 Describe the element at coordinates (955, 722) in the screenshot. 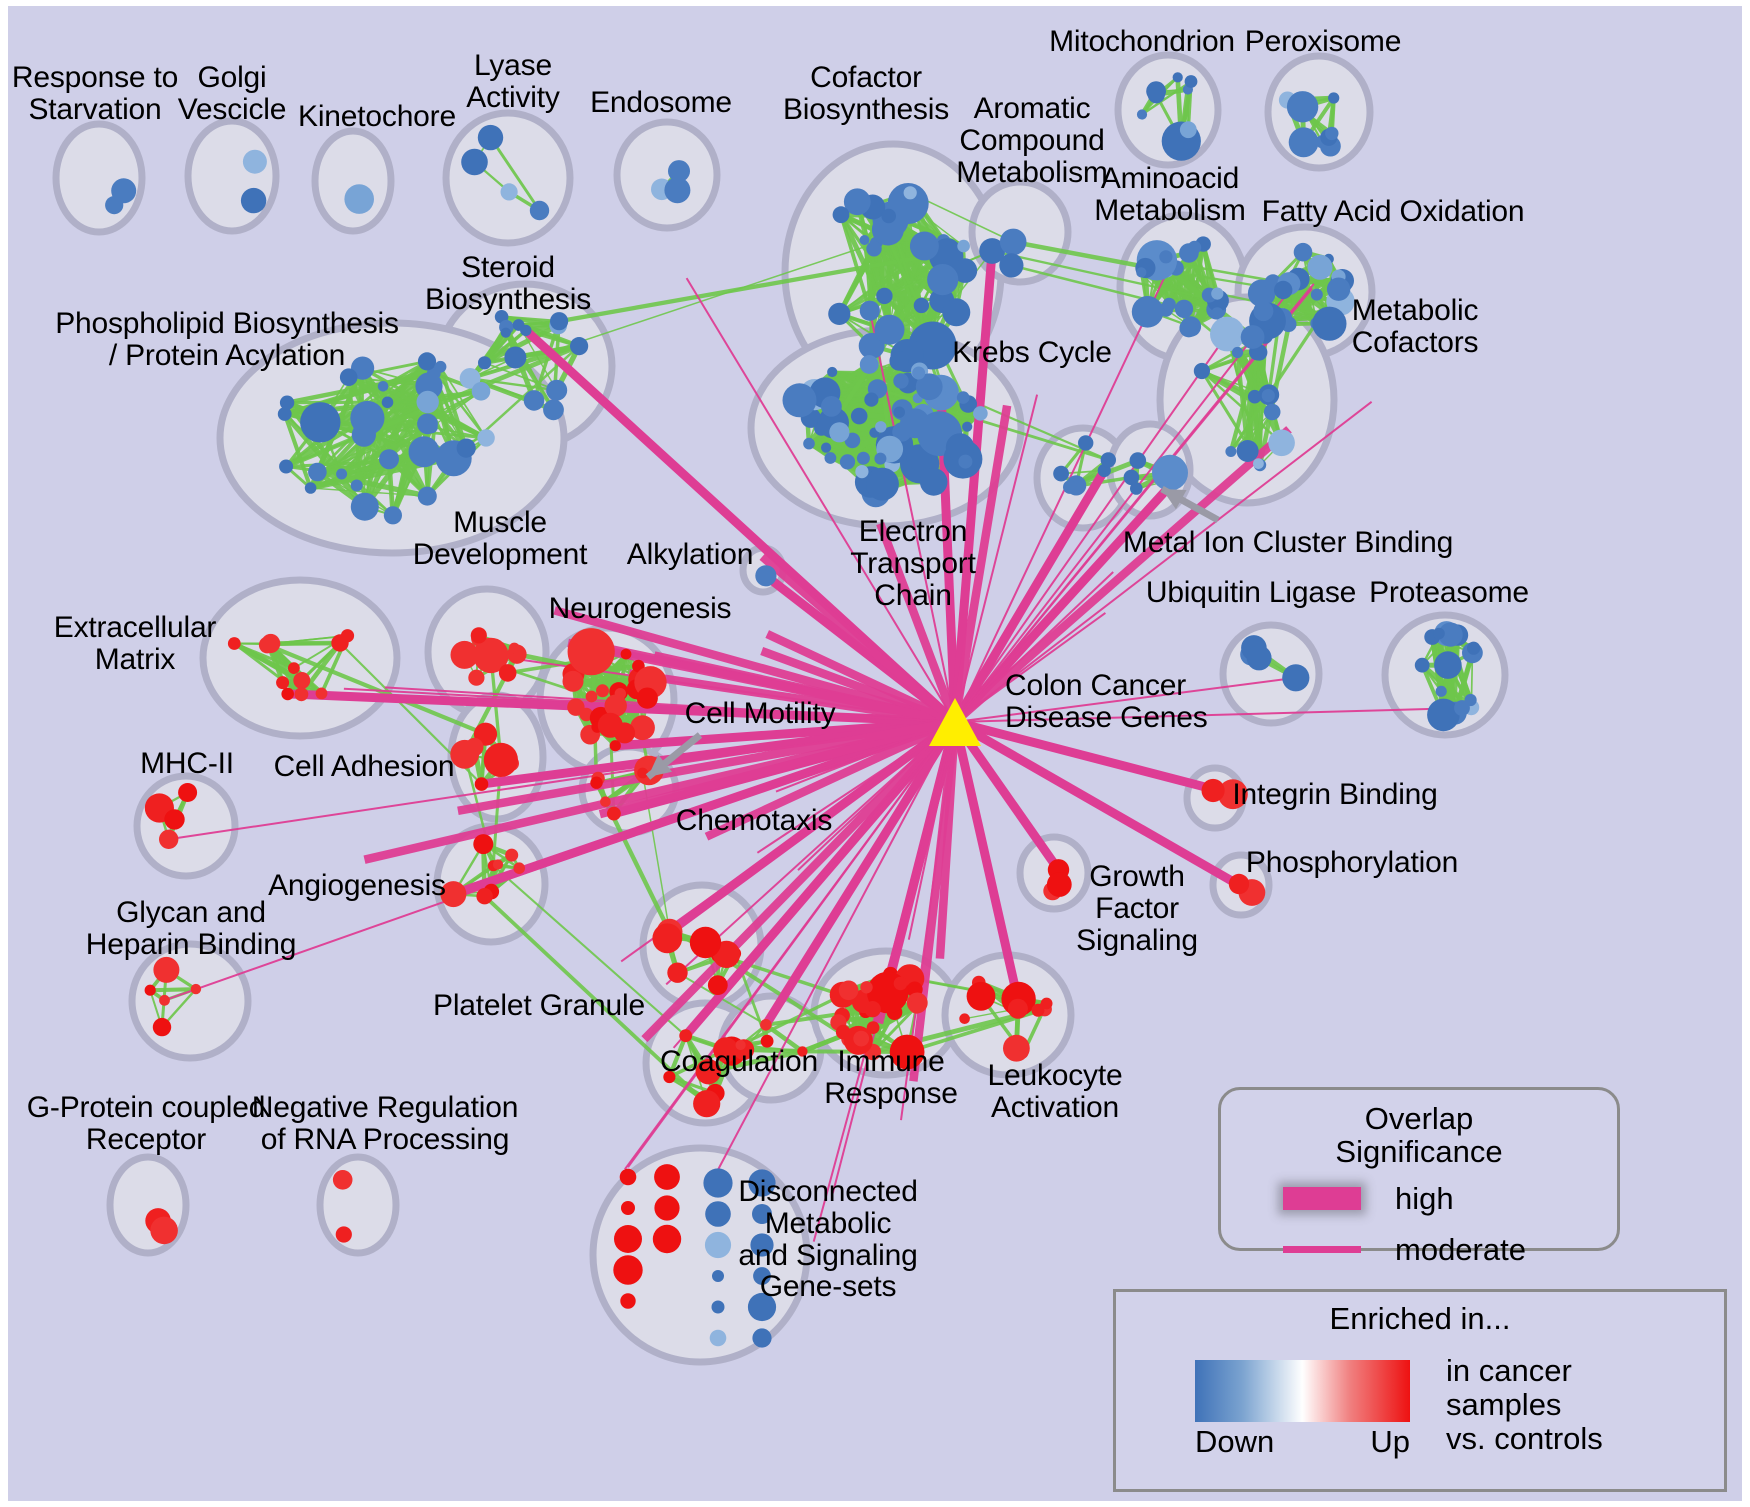

I see `hub-node-colon-cancer-disease-genes` at that location.